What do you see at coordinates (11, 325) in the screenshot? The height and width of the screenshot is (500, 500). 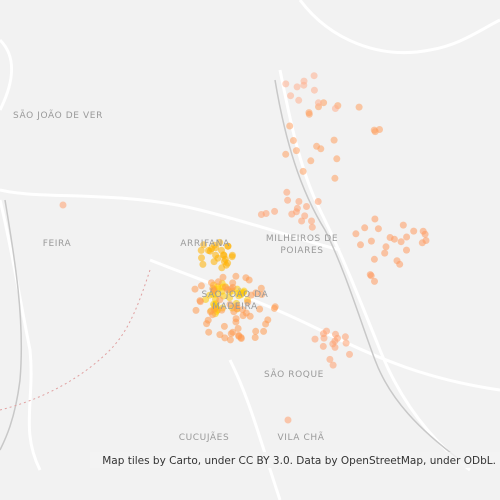 I see `highway` at bounding box center [11, 325].